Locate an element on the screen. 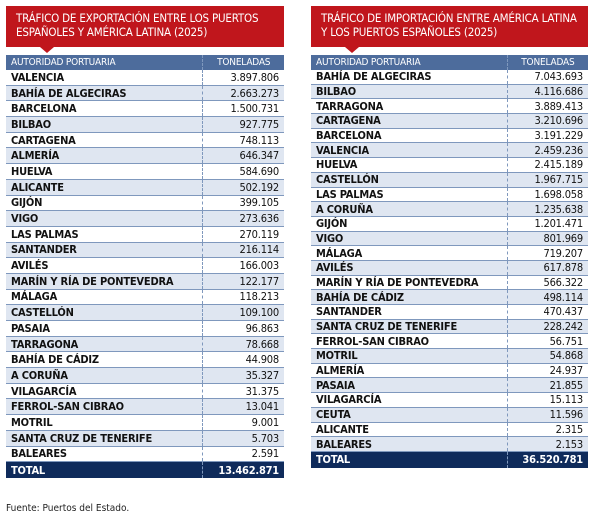 This screenshot has height=521, width=600. tonnes-value: 470.437 is located at coordinates (547, 312).